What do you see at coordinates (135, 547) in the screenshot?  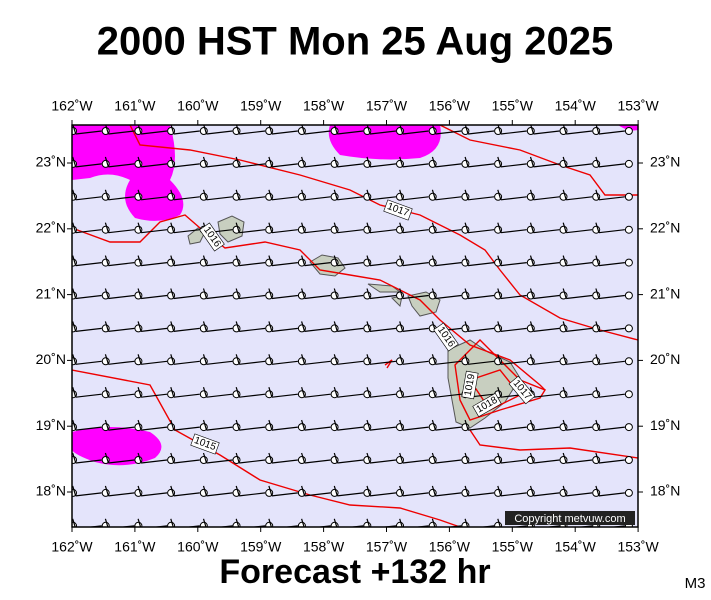 I see `lon-label: 161˚W` at bounding box center [135, 547].